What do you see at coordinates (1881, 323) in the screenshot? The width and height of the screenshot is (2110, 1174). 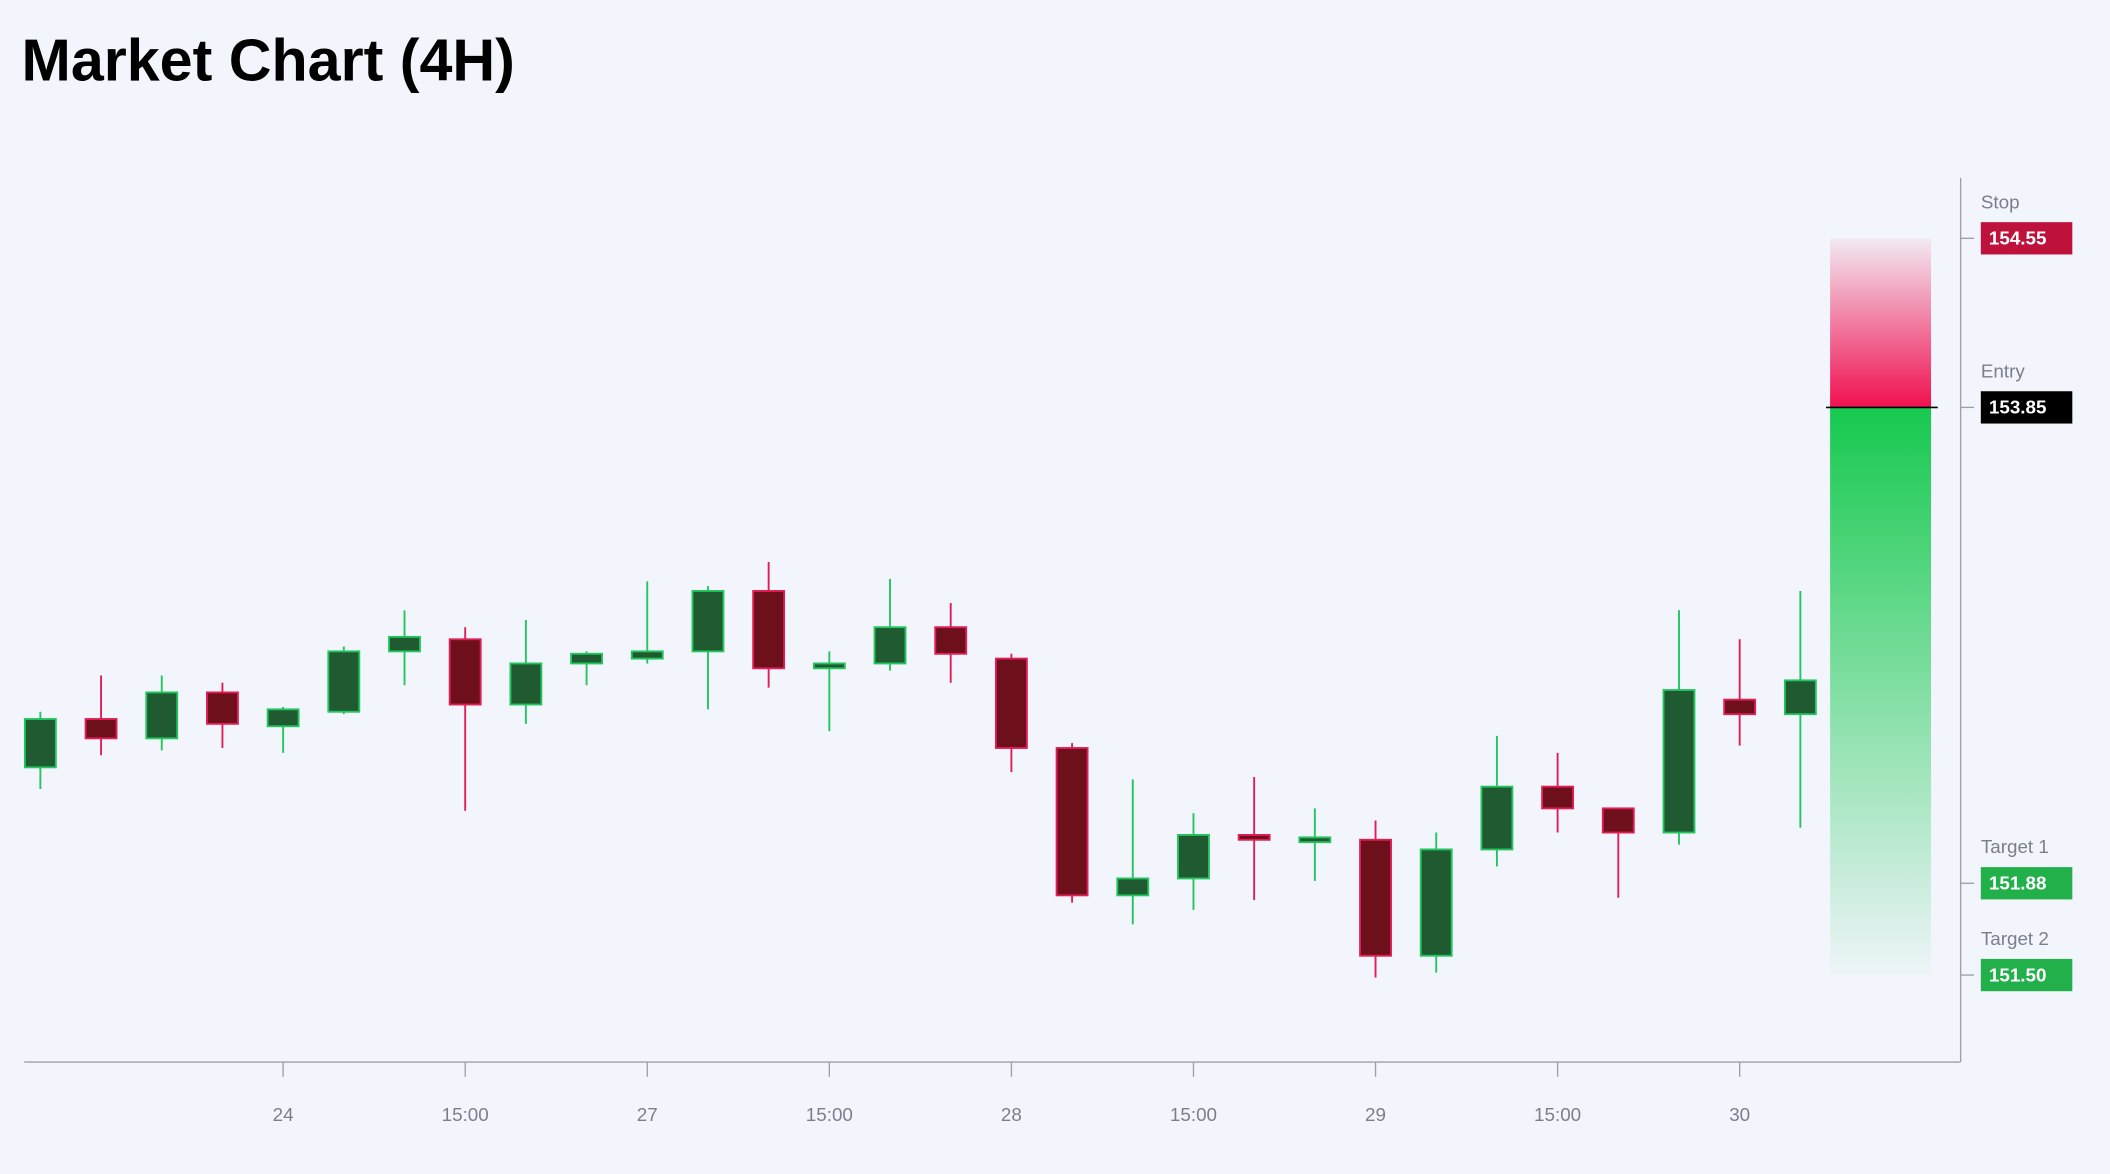 I see `stop-zone` at bounding box center [1881, 323].